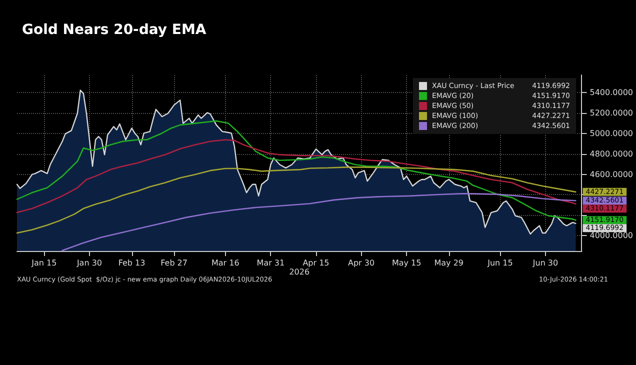 Image resolution: width=636 pixels, height=365 pixels. Describe the element at coordinates (612, 174) in the screenshot. I see `y-tick-label: 4600.0000` at that location.